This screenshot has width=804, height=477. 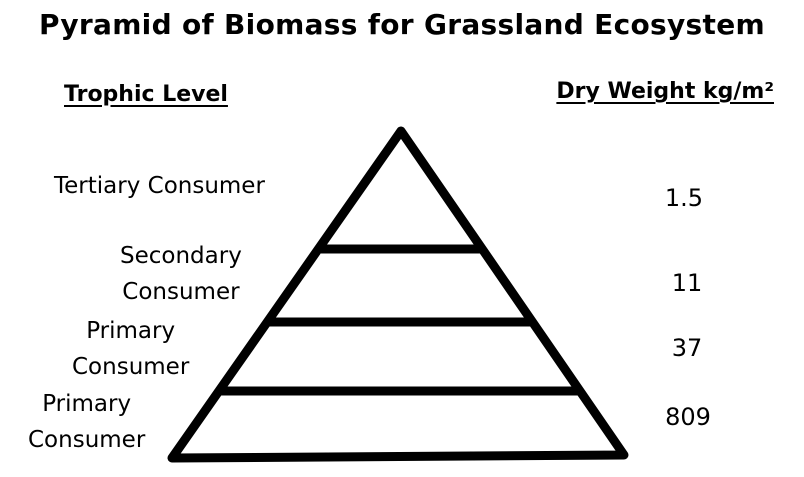 I want to click on level-label-primary: Primary Consumer, so click(x=130, y=349).